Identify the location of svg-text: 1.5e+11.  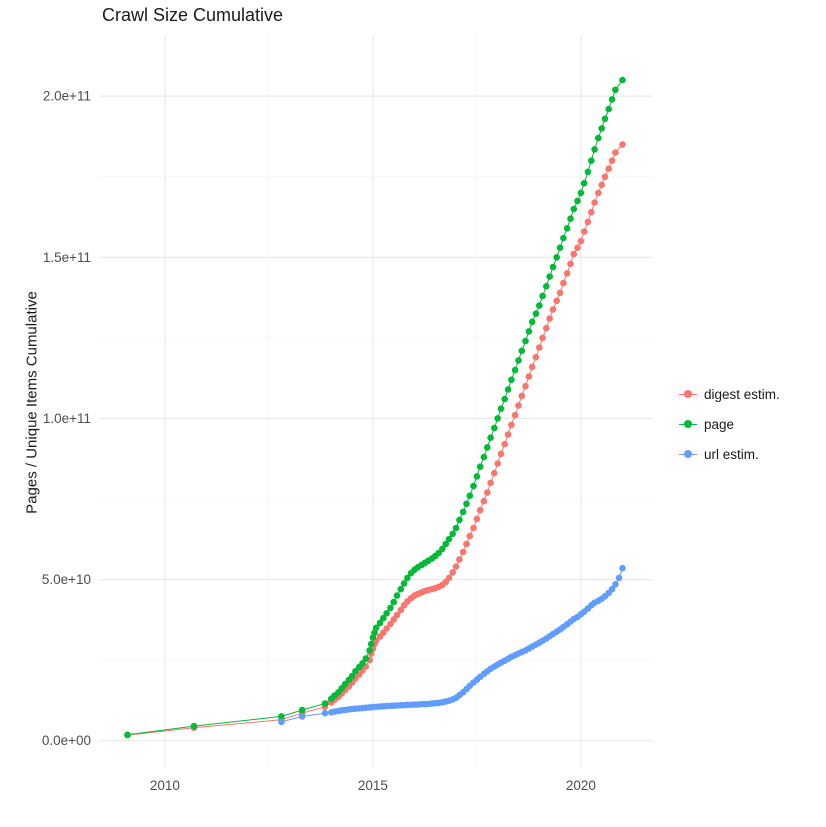
(67, 257).